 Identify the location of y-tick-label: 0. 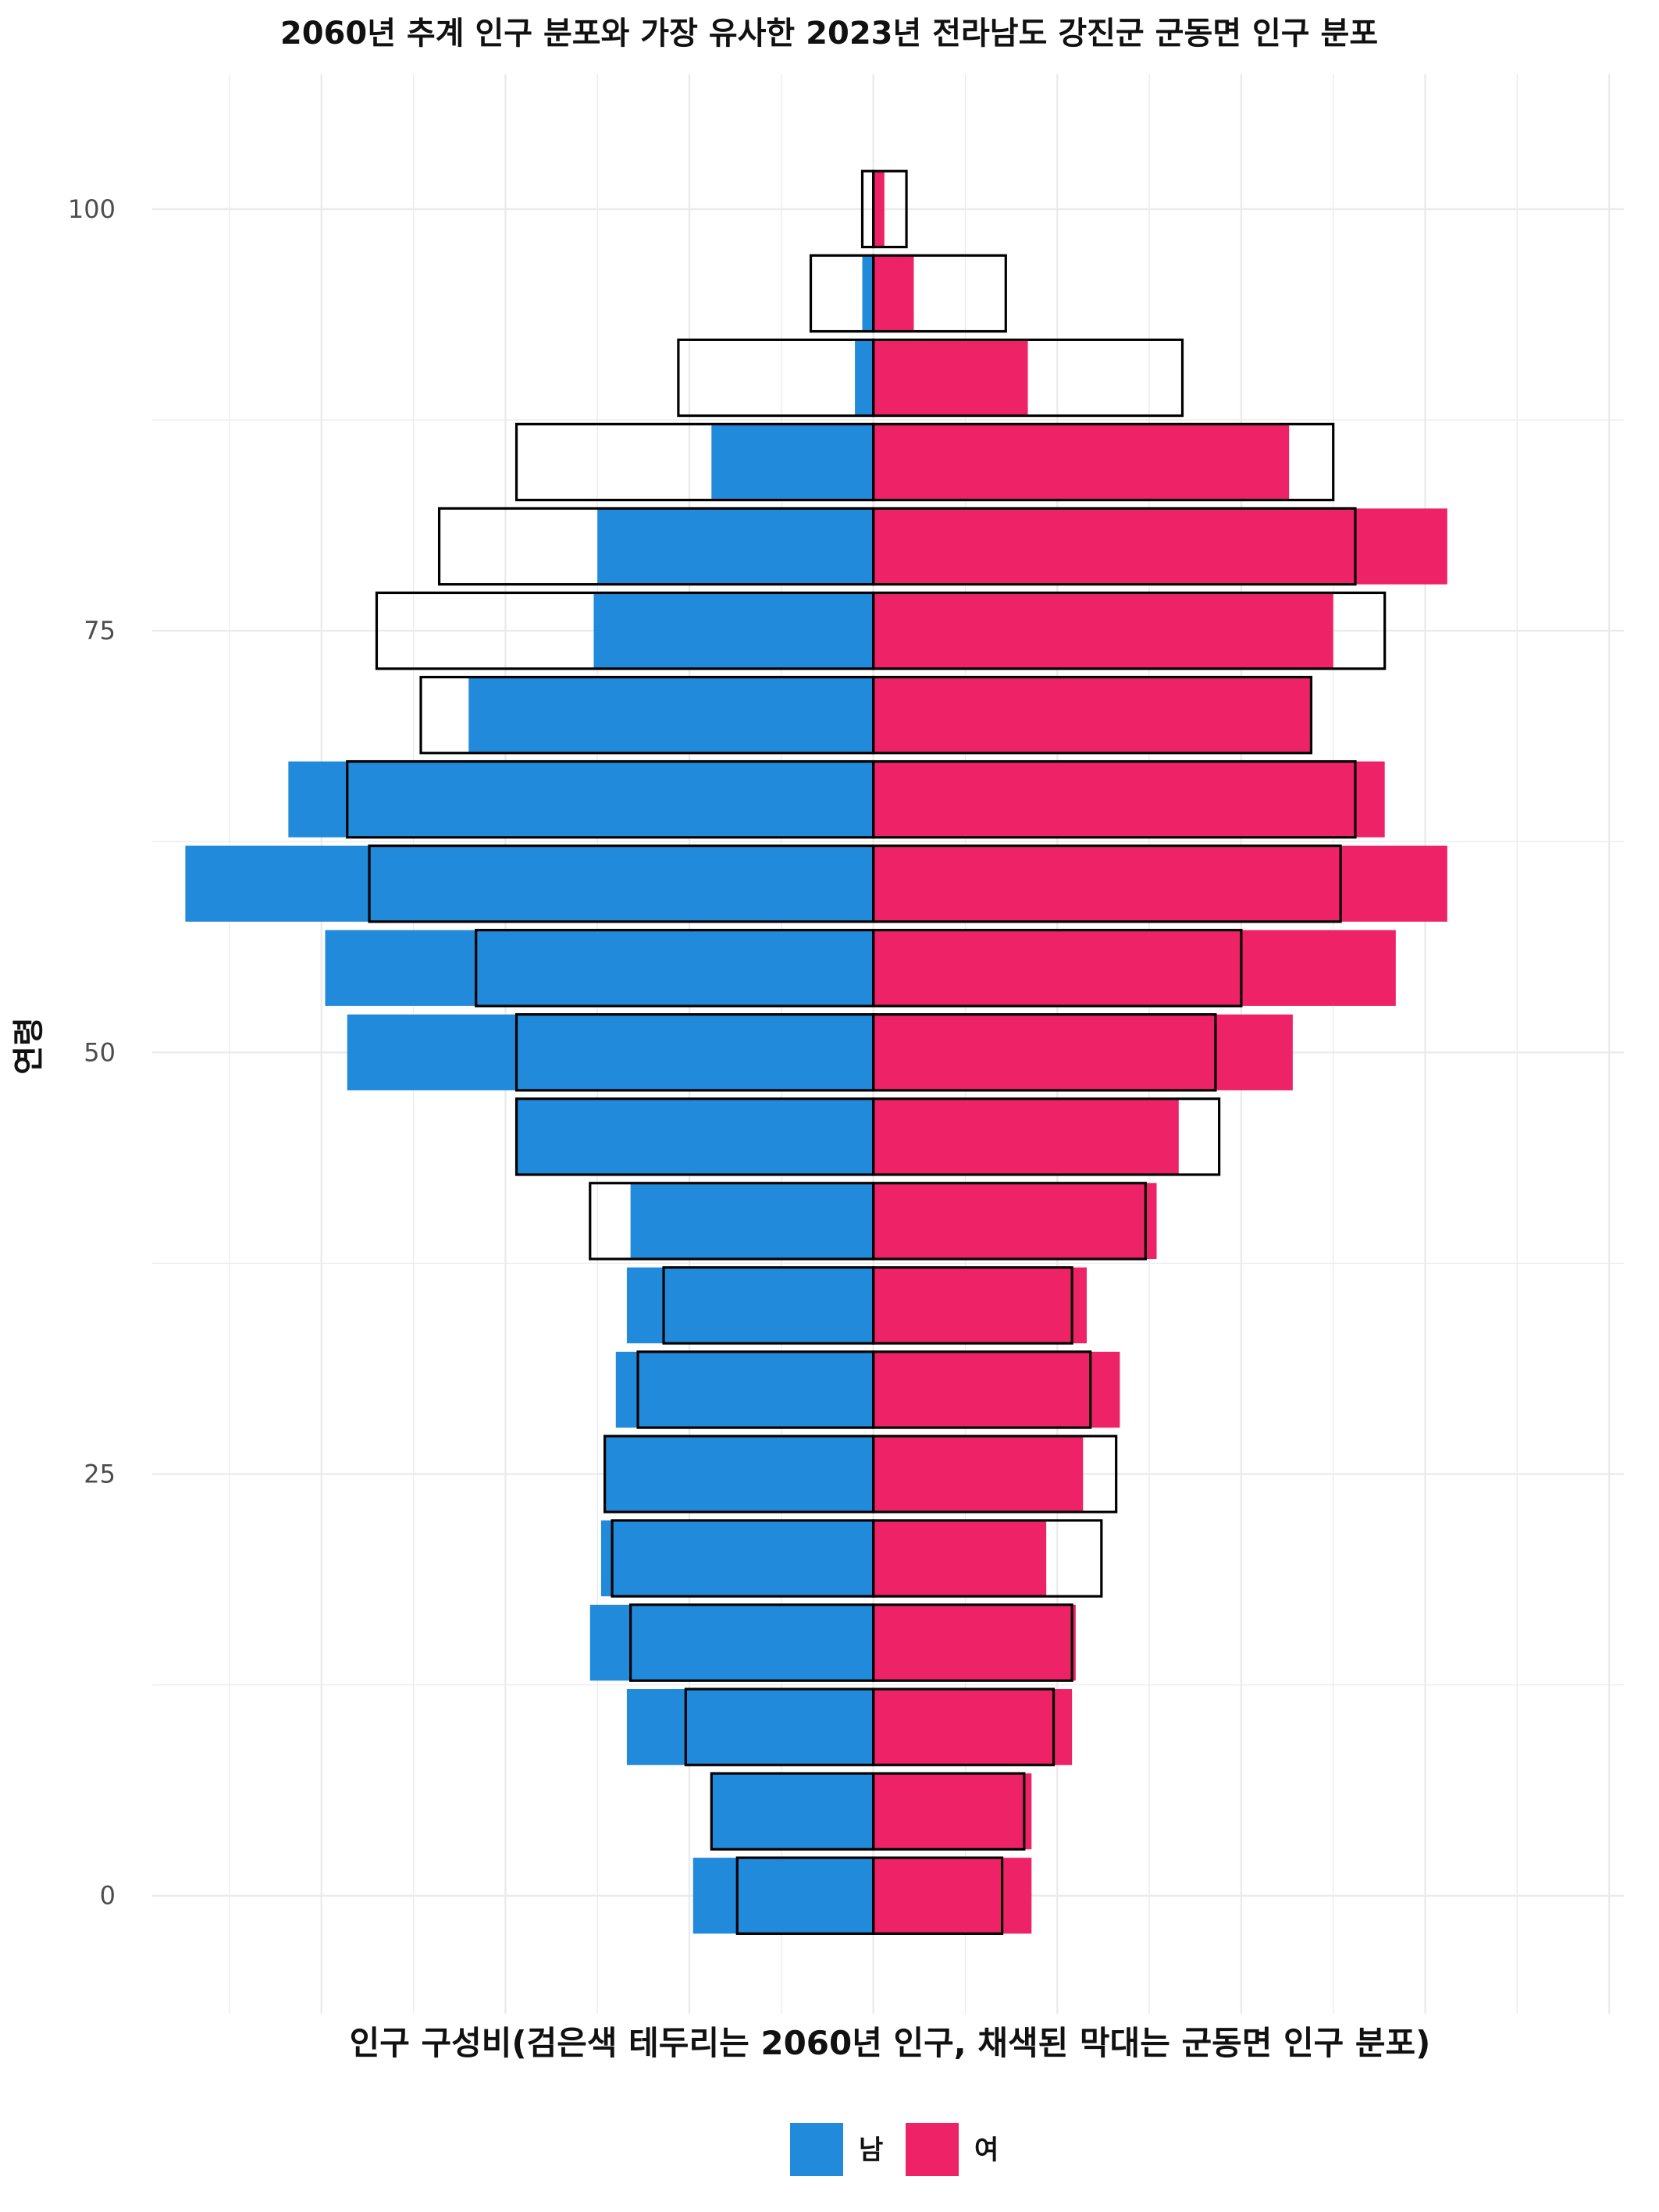
(108, 1896).